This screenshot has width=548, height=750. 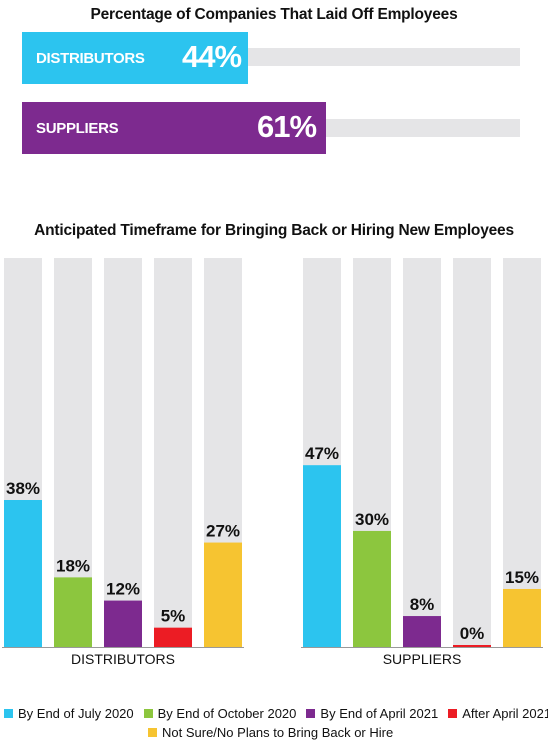 I want to click on legend-row-2: Not Sure/No Plans to Bring Back or Hire, so click(x=275, y=732).